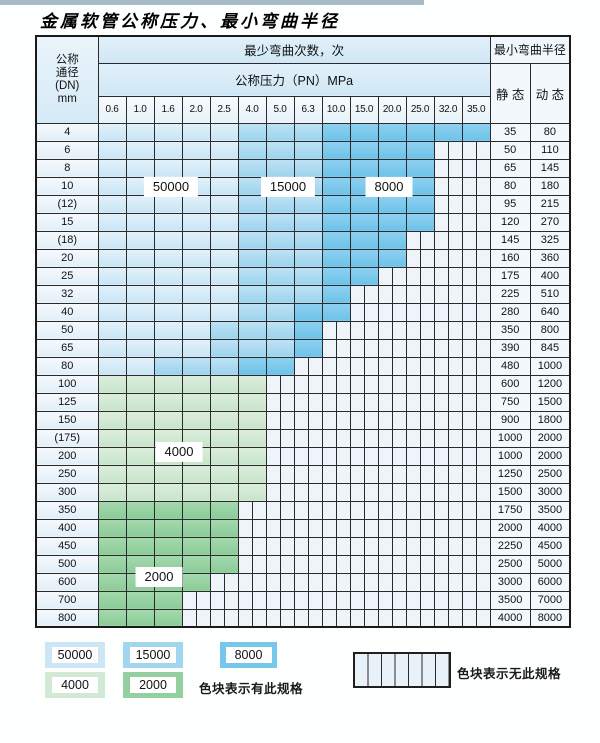 Image resolution: width=600 pixels, height=743 pixels. What do you see at coordinates (550, 93) in the screenshot?
I see `dynamic-header: 动 态` at bounding box center [550, 93].